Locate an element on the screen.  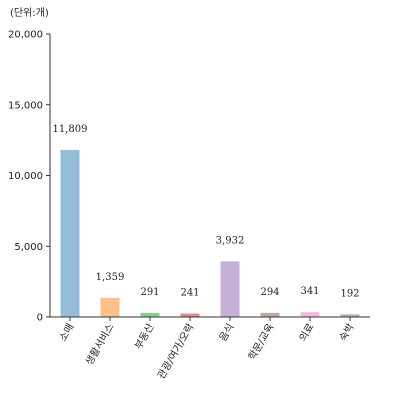
data-label: 3,932 is located at coordinates (230, 240).